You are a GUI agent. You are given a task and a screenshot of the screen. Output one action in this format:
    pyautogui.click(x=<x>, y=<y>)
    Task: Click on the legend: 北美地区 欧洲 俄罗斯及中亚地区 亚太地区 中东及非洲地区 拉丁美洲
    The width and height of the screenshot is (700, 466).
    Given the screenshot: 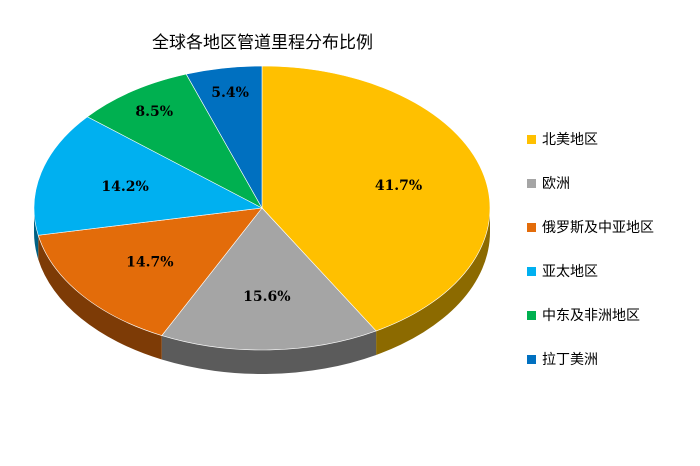 What is the action you would take?
    pyautogui.click(x=612, y=260)
    